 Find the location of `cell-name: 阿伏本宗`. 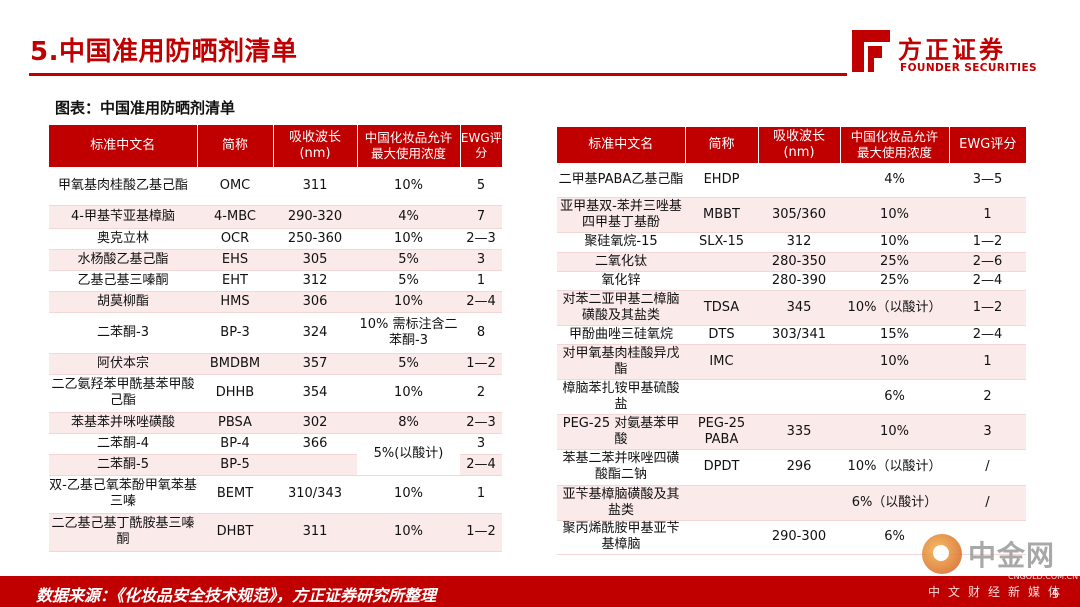

cell-name: 阿伏本宗 is located at coordinates (123, 364).